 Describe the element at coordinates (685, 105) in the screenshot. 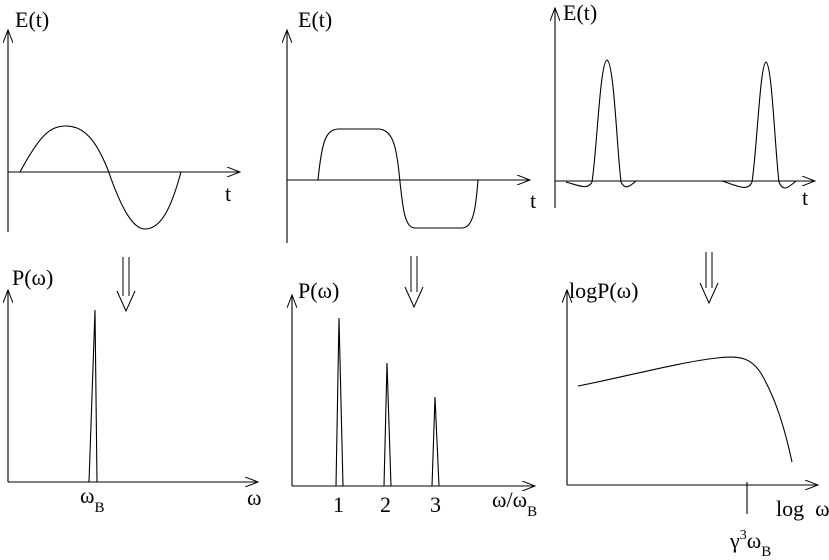

I see `panel-pulse-field: E(t) t` at that location.